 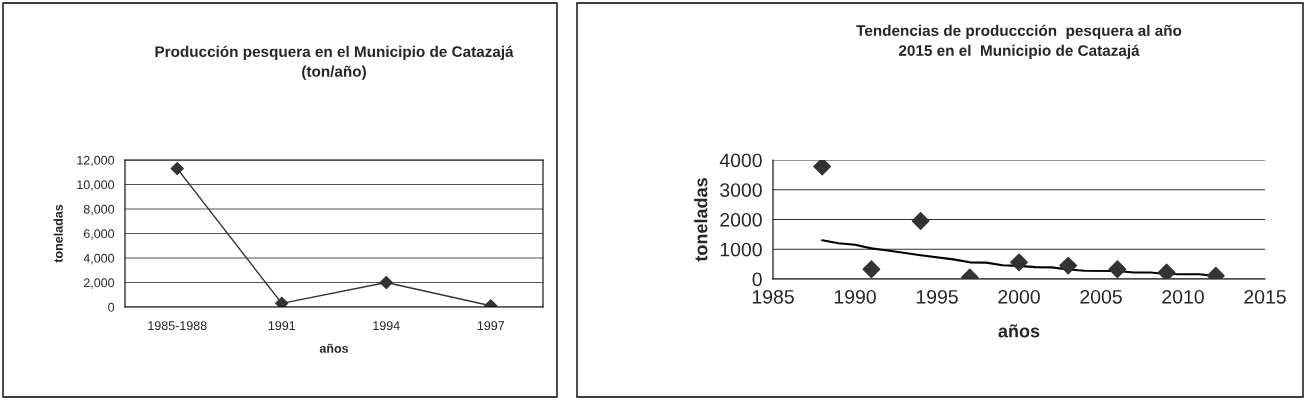 I want to click on x-tick-label: 1991, so click(x=282, y=326).